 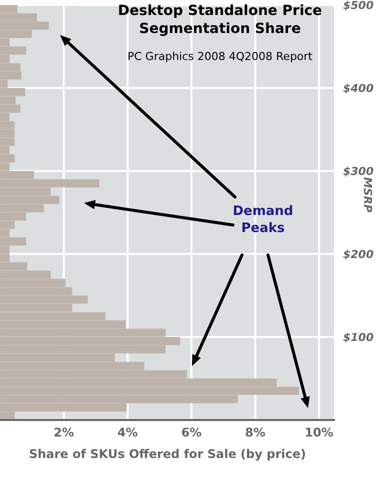 I want to click on x-axis-title: Share of SKUs Offered for Sale (by price), so click(x=167, y=454).